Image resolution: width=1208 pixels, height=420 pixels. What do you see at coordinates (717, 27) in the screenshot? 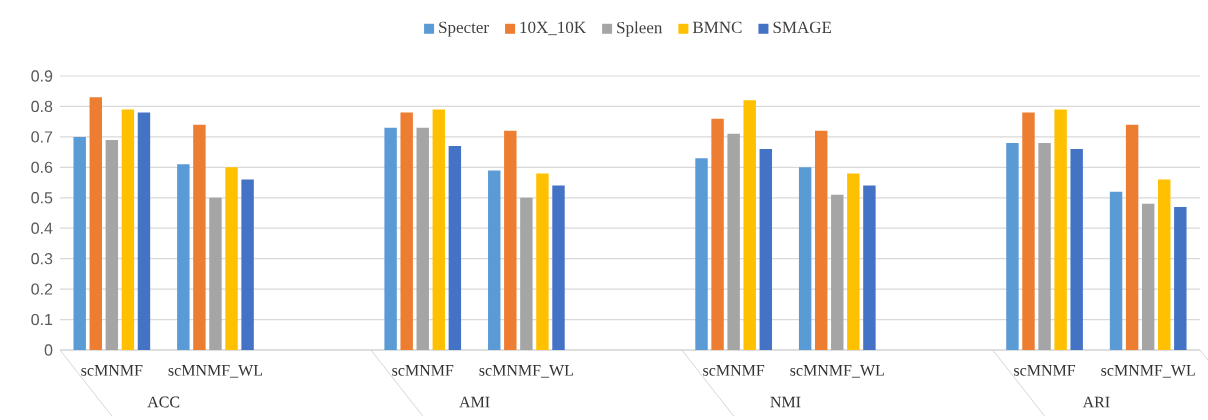
I see `legend-label: BMNC` at bounding box center [717, 27].